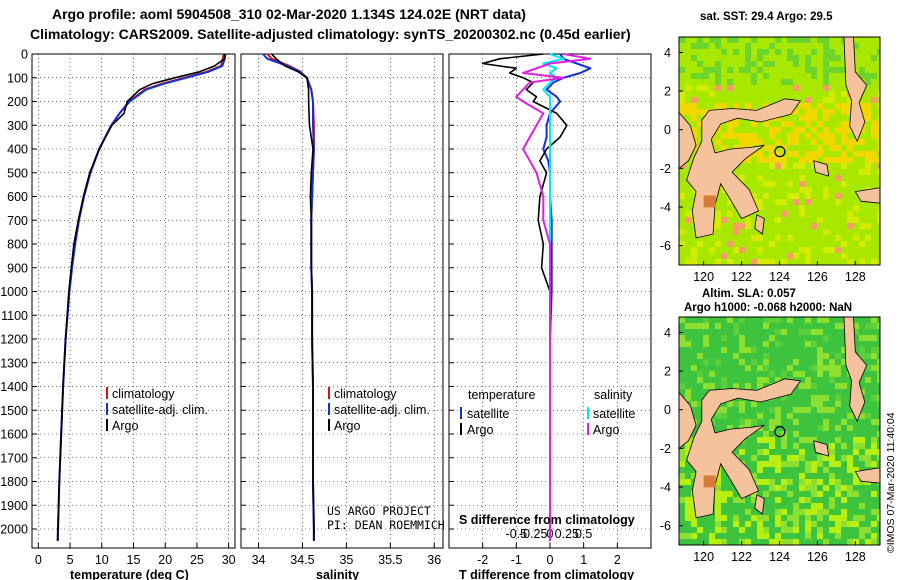  I want to click on depth-tick-label: 1100, so click(14, 316).